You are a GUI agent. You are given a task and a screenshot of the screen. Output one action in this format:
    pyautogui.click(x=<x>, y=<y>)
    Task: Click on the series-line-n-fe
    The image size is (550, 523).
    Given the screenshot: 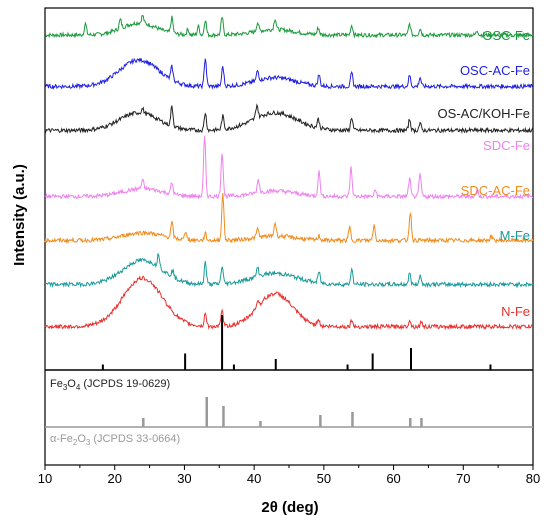 What is the action you would take?
    pyautogui.click(x=289, y=303)
    